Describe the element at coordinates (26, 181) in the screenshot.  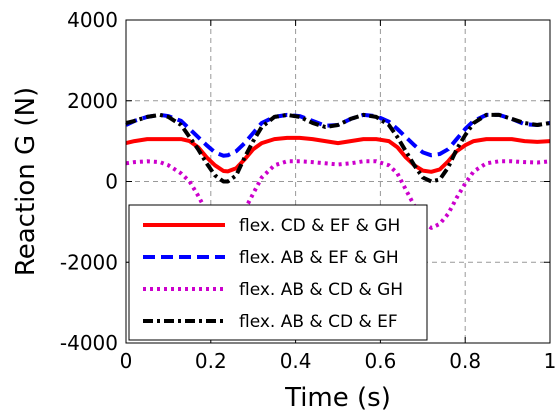
I see `y-axis-label: Reaction G (N)` at that location.